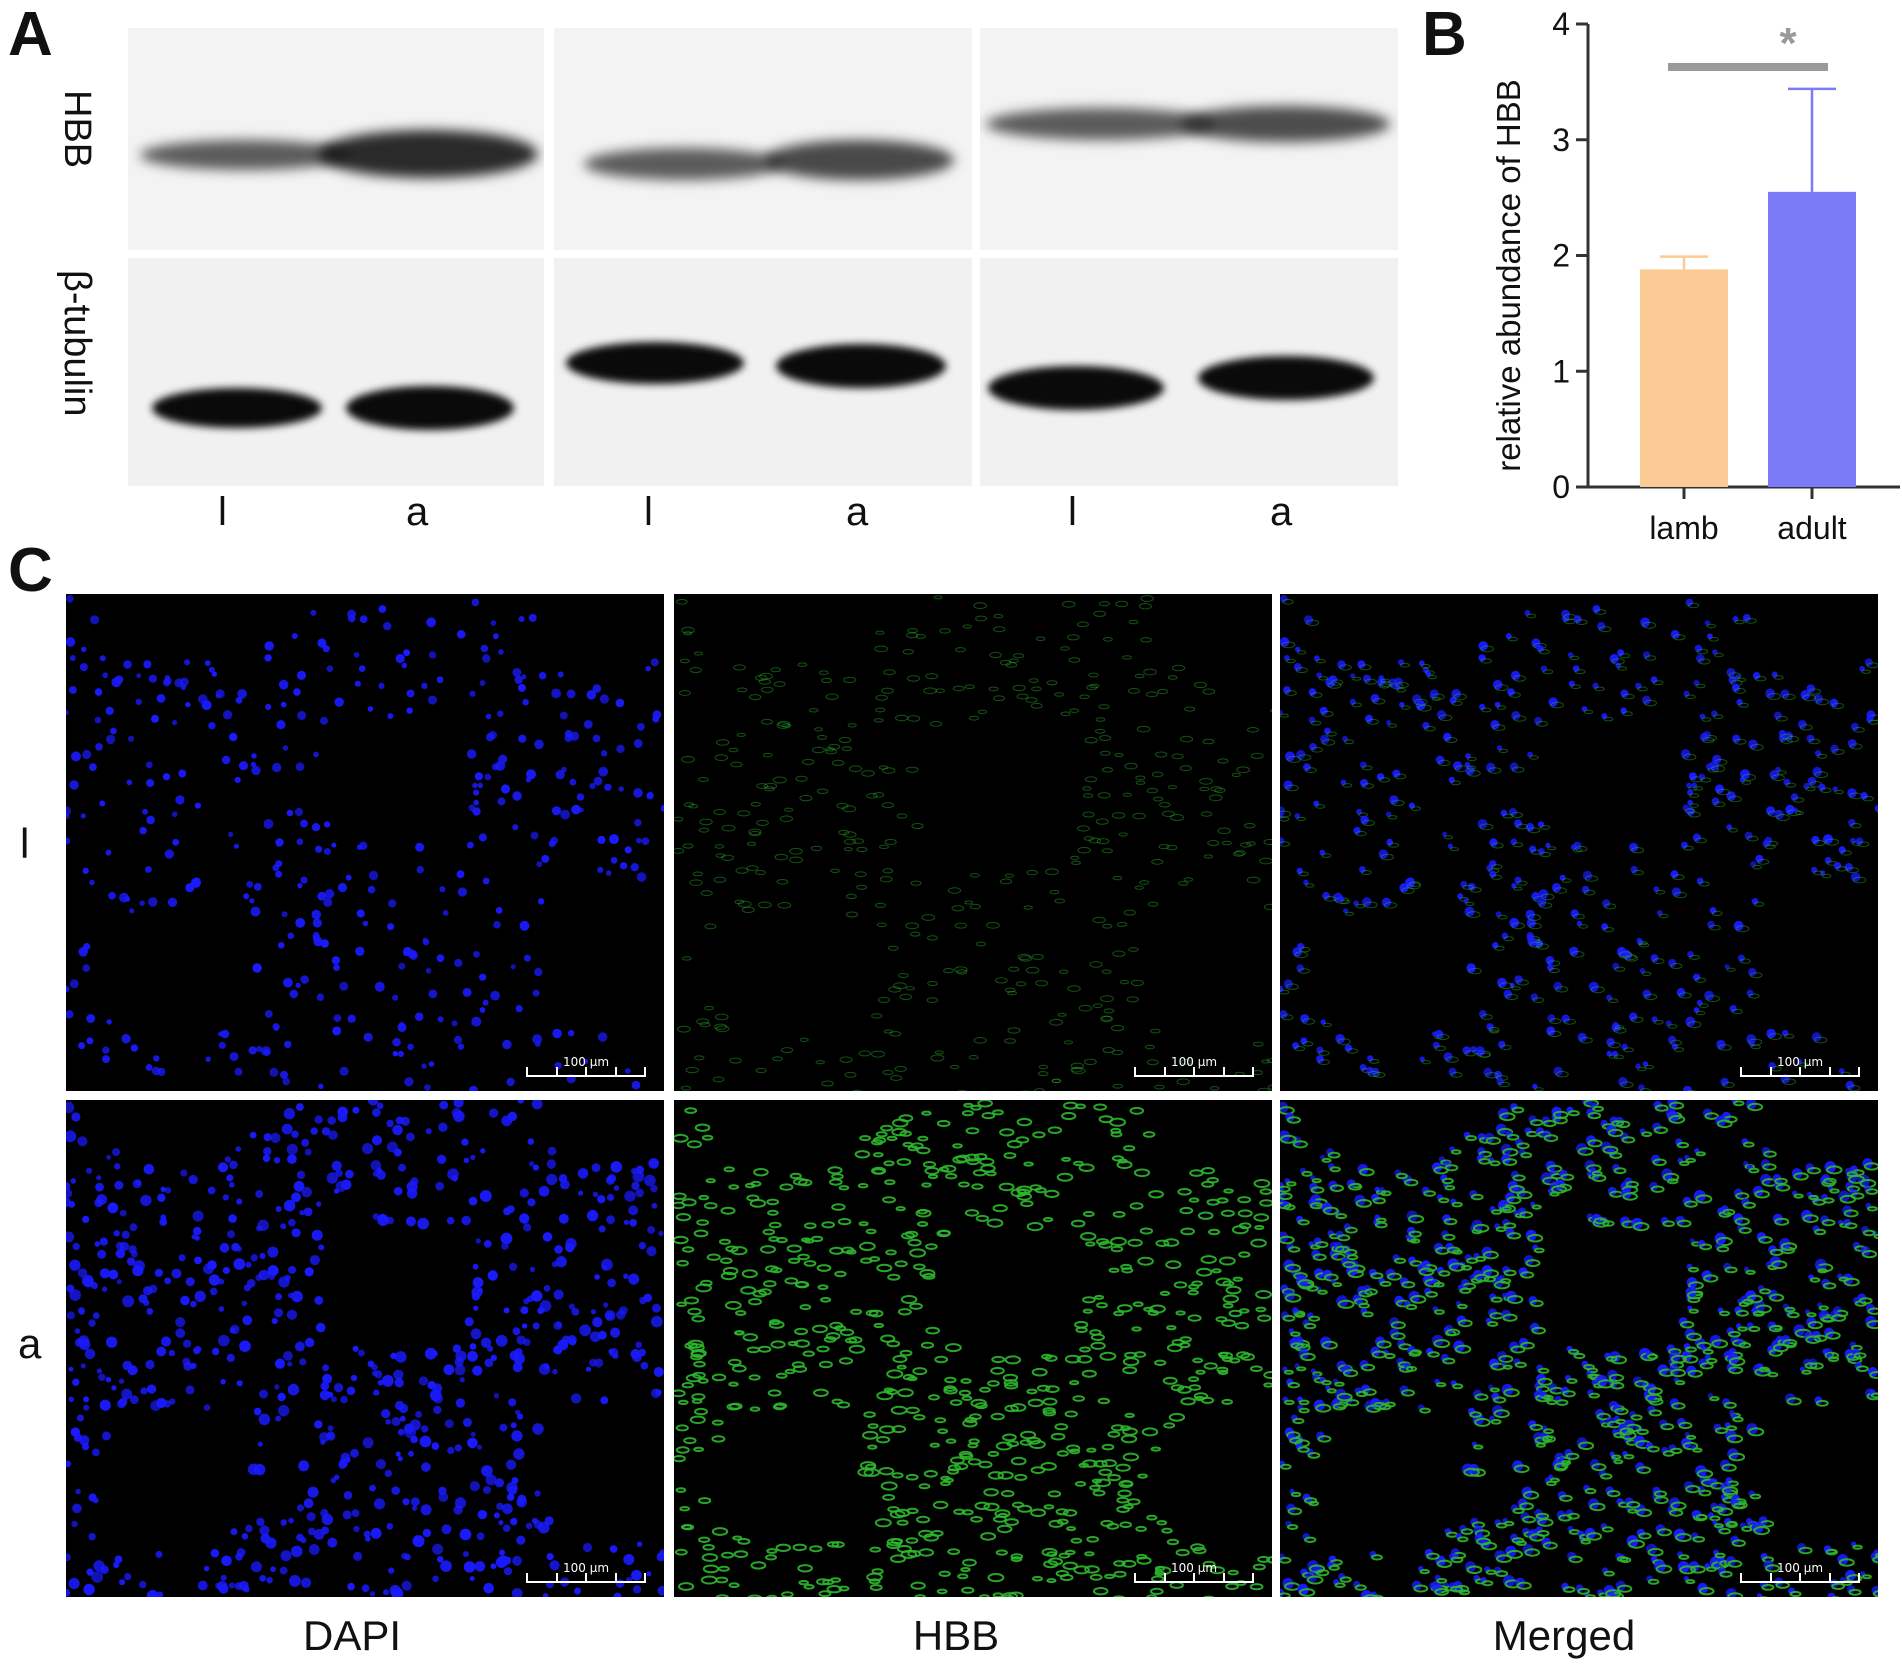 This screenshot has width=1902, height=1667. I want to click on col-label-dapi: DAPI, so click(352, 1635).